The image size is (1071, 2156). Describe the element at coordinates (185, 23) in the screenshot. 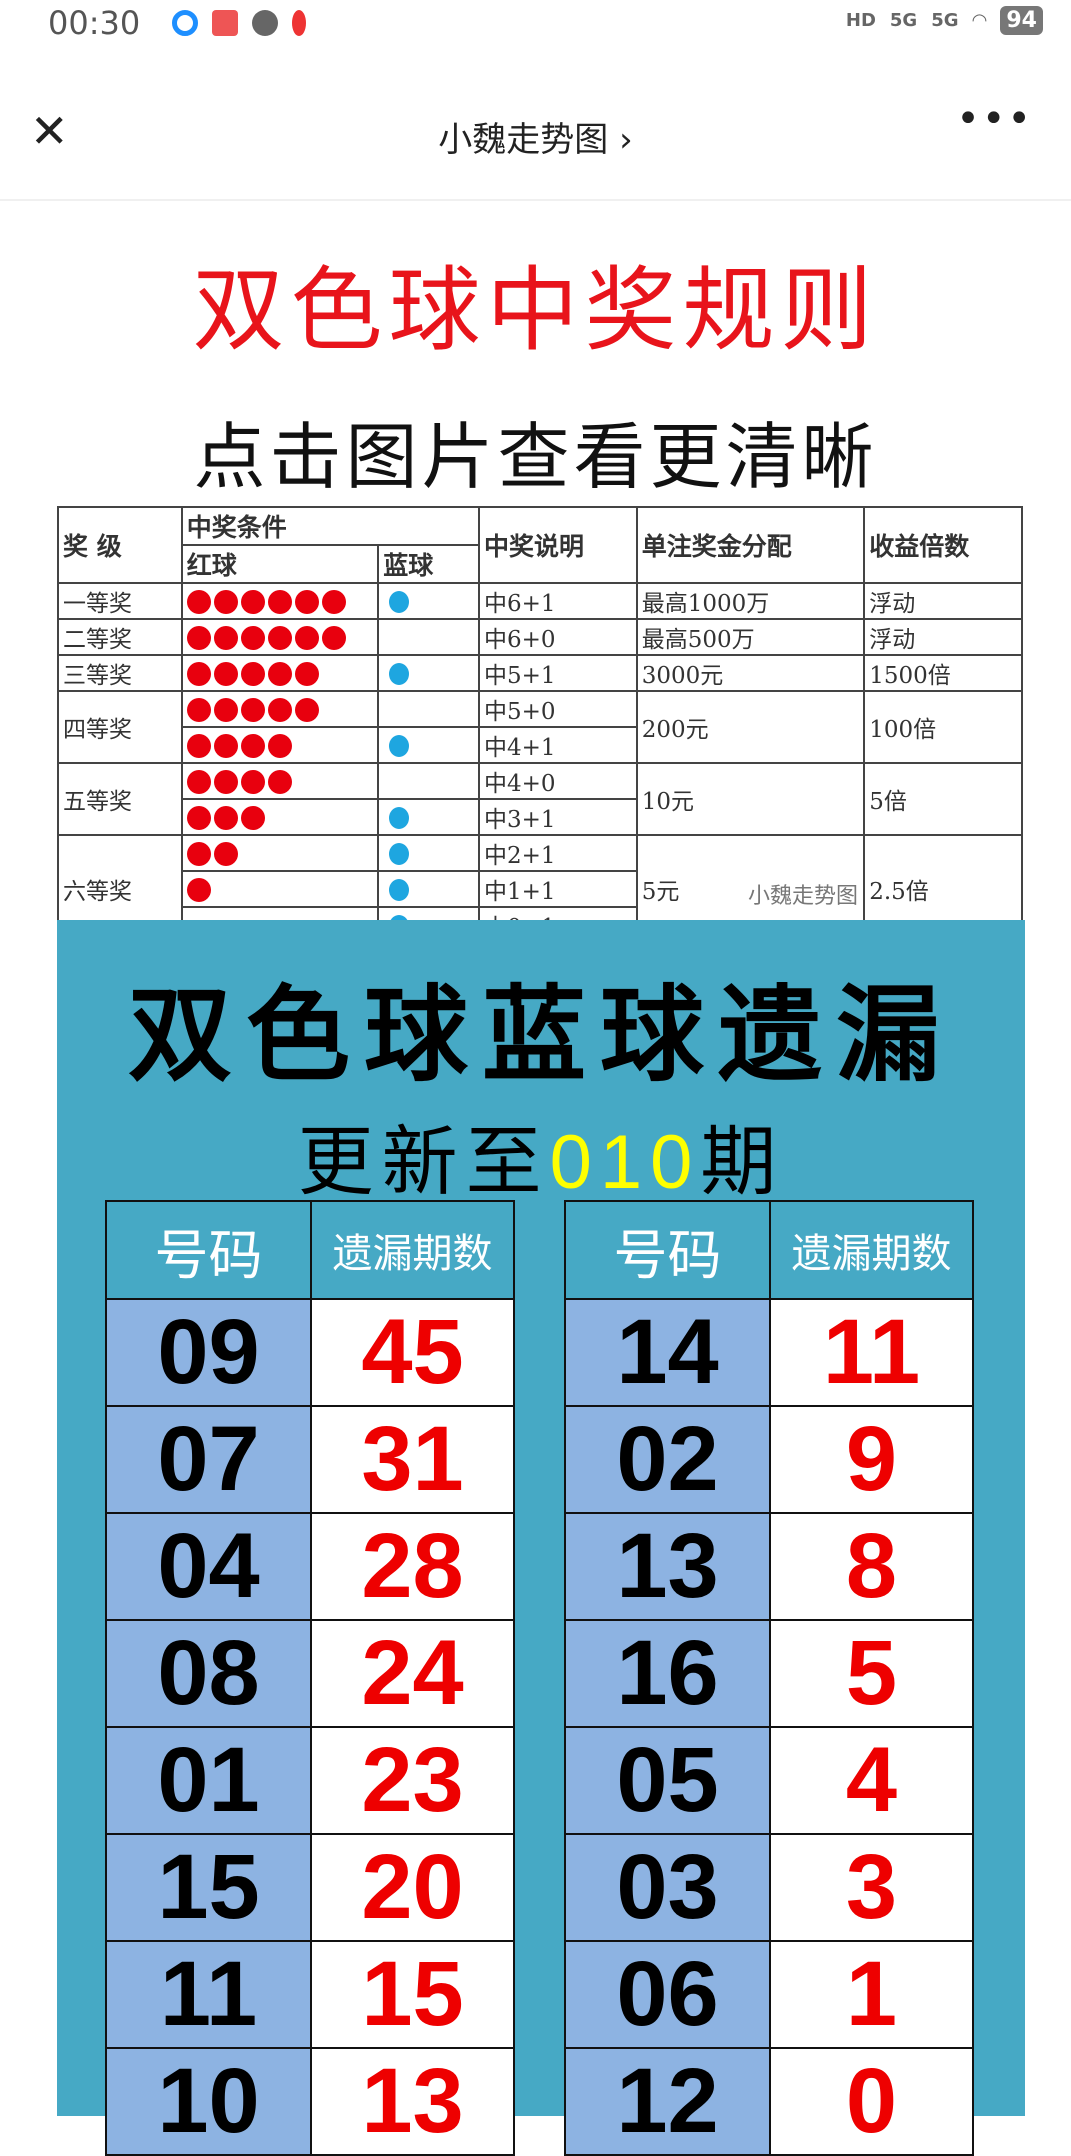

I see `browser-icon` at that location.